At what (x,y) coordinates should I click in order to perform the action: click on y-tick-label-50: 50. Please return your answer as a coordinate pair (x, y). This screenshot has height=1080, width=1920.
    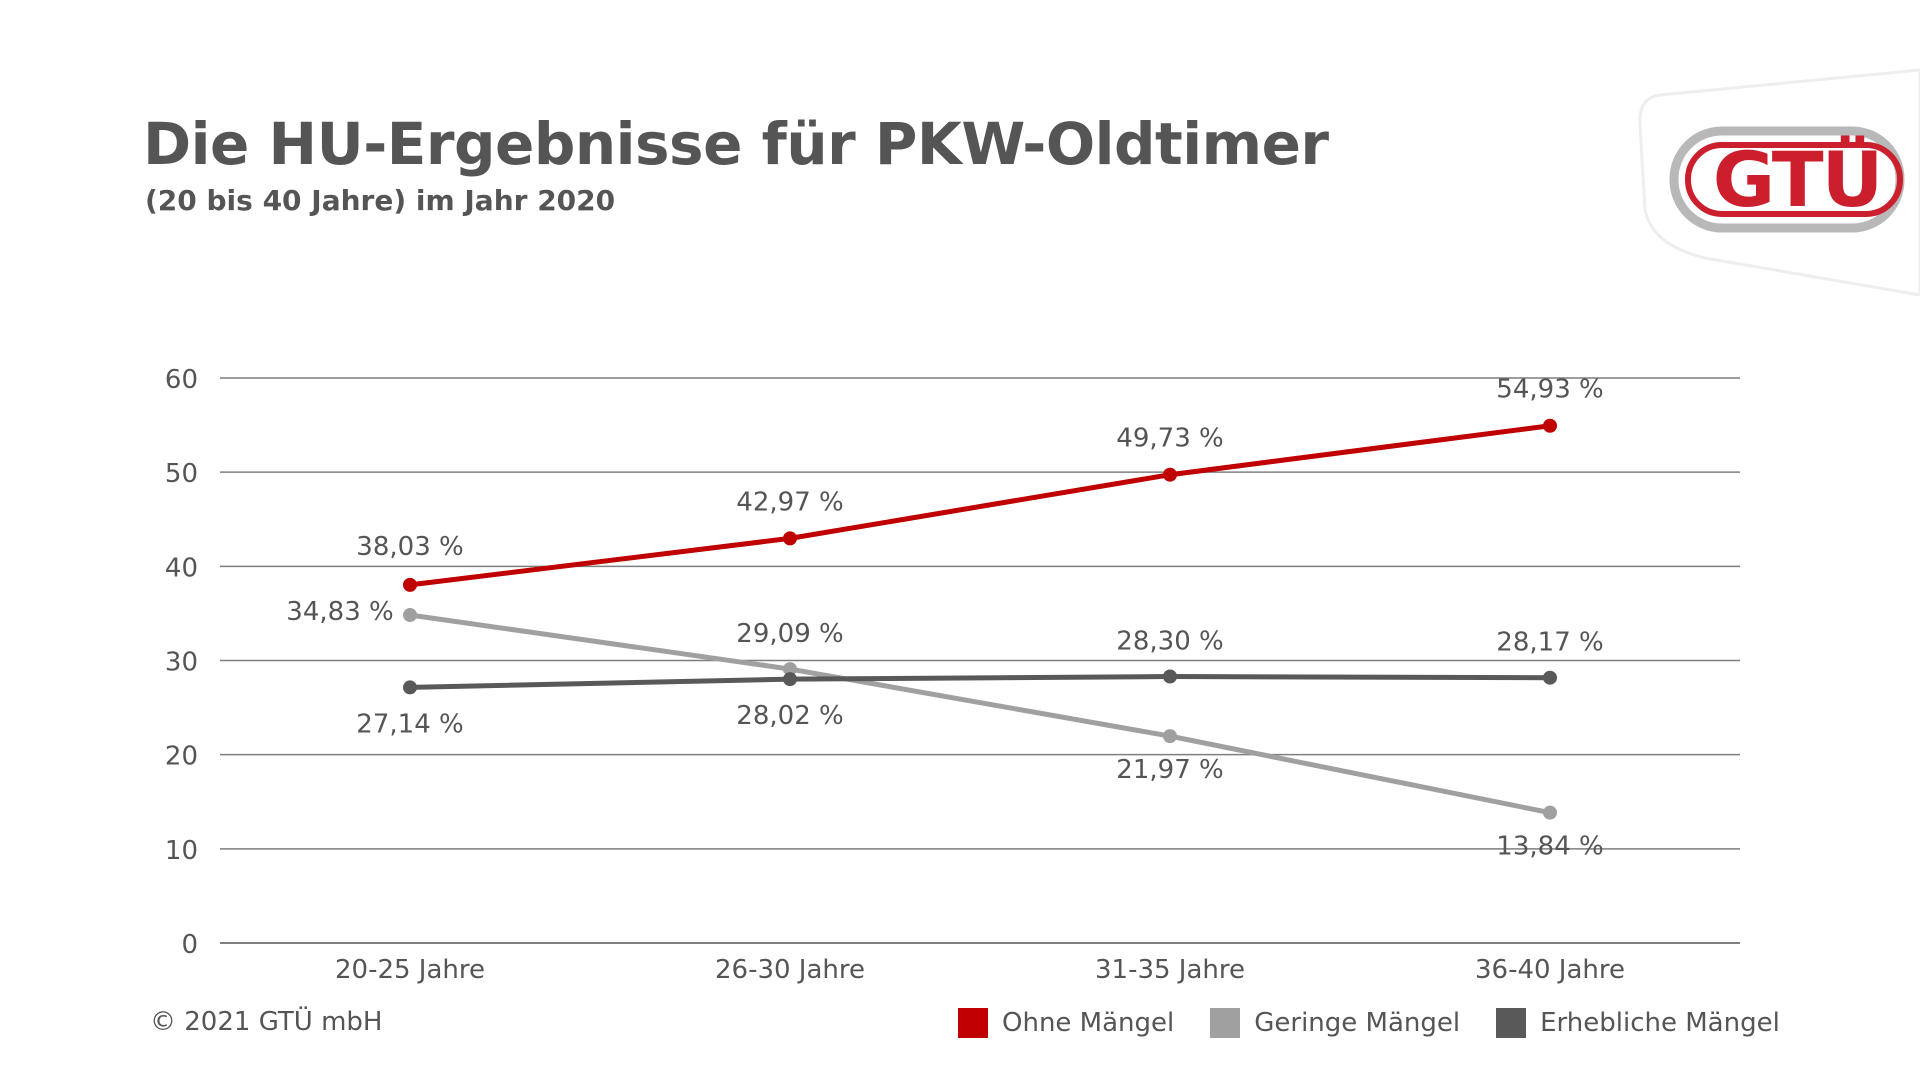
    Looking at the image, I should click on (181, 474).